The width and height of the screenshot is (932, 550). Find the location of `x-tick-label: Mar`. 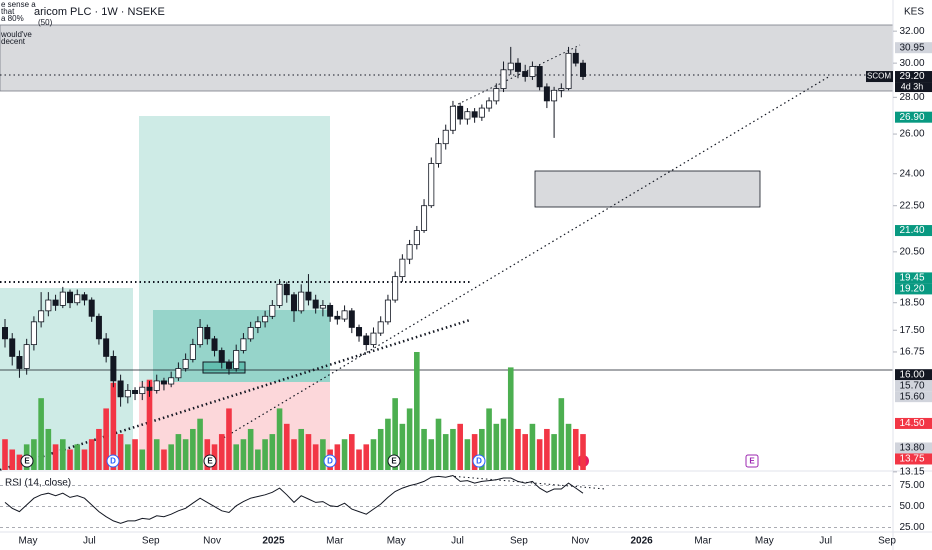

x-tick-label: Mar is located at coordinates (335, 541).